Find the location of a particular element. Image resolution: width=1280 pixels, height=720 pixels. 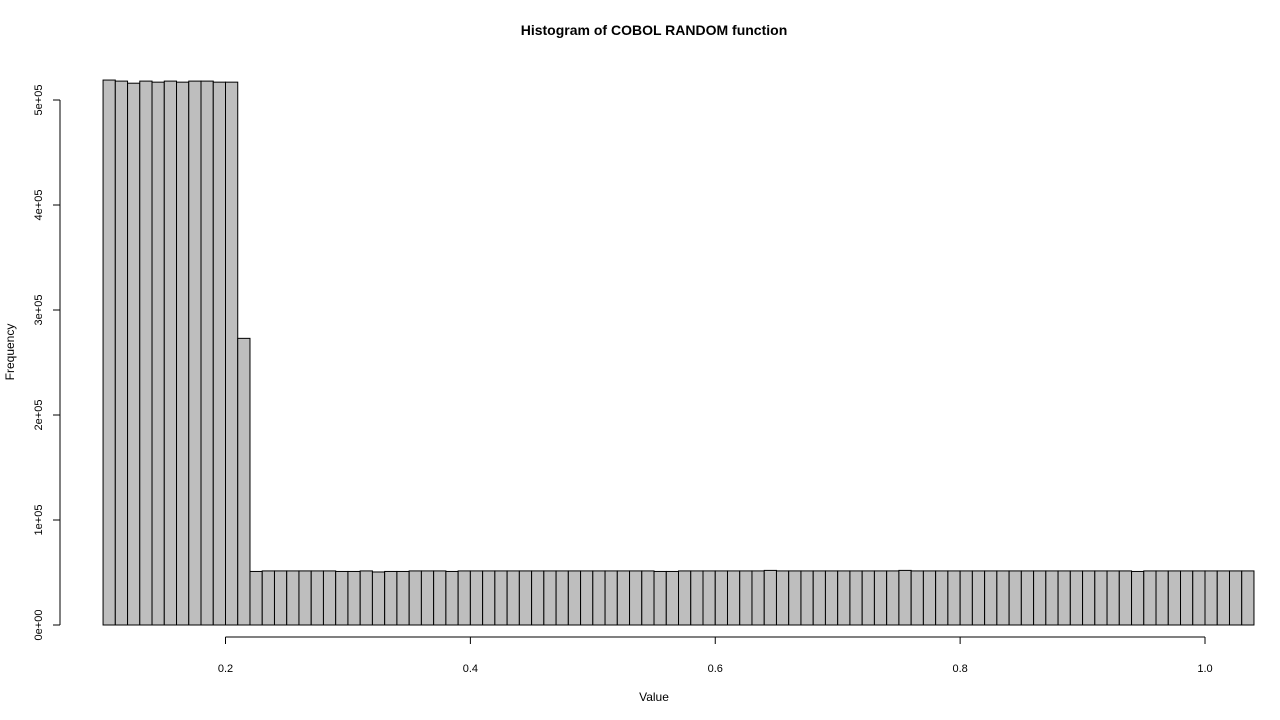

y-tick-label: 5e+05 is located at coordinates (39, 100).